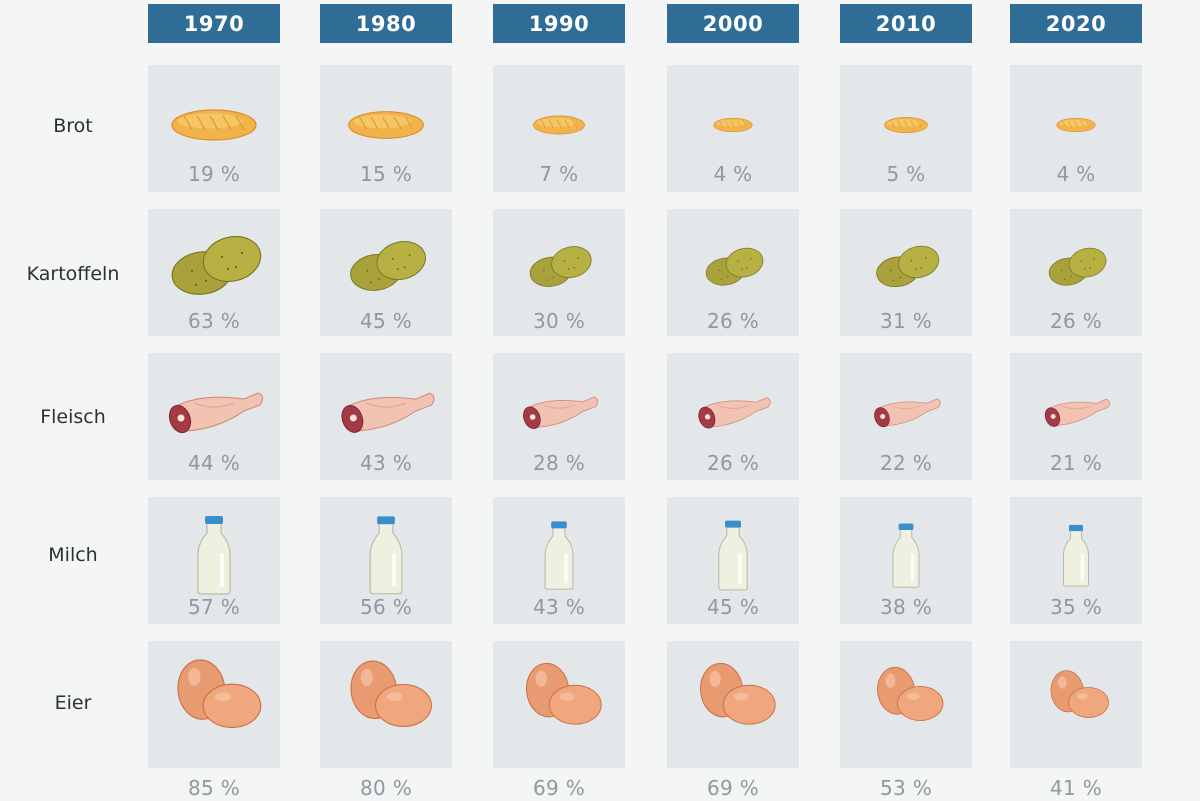 The width and height of the screenshot is (1200, 801). Describe the element at coordinates (73, 126) in the screenshot. I see `row-label: Brot` at that location.